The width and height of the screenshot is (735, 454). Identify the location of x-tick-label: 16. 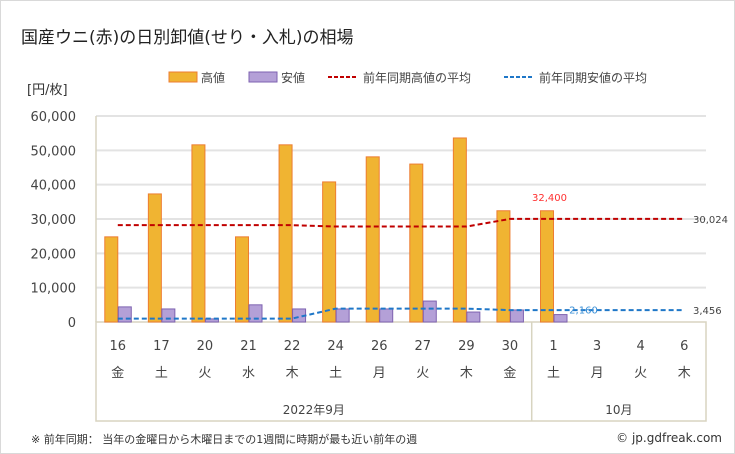
(118, 346).